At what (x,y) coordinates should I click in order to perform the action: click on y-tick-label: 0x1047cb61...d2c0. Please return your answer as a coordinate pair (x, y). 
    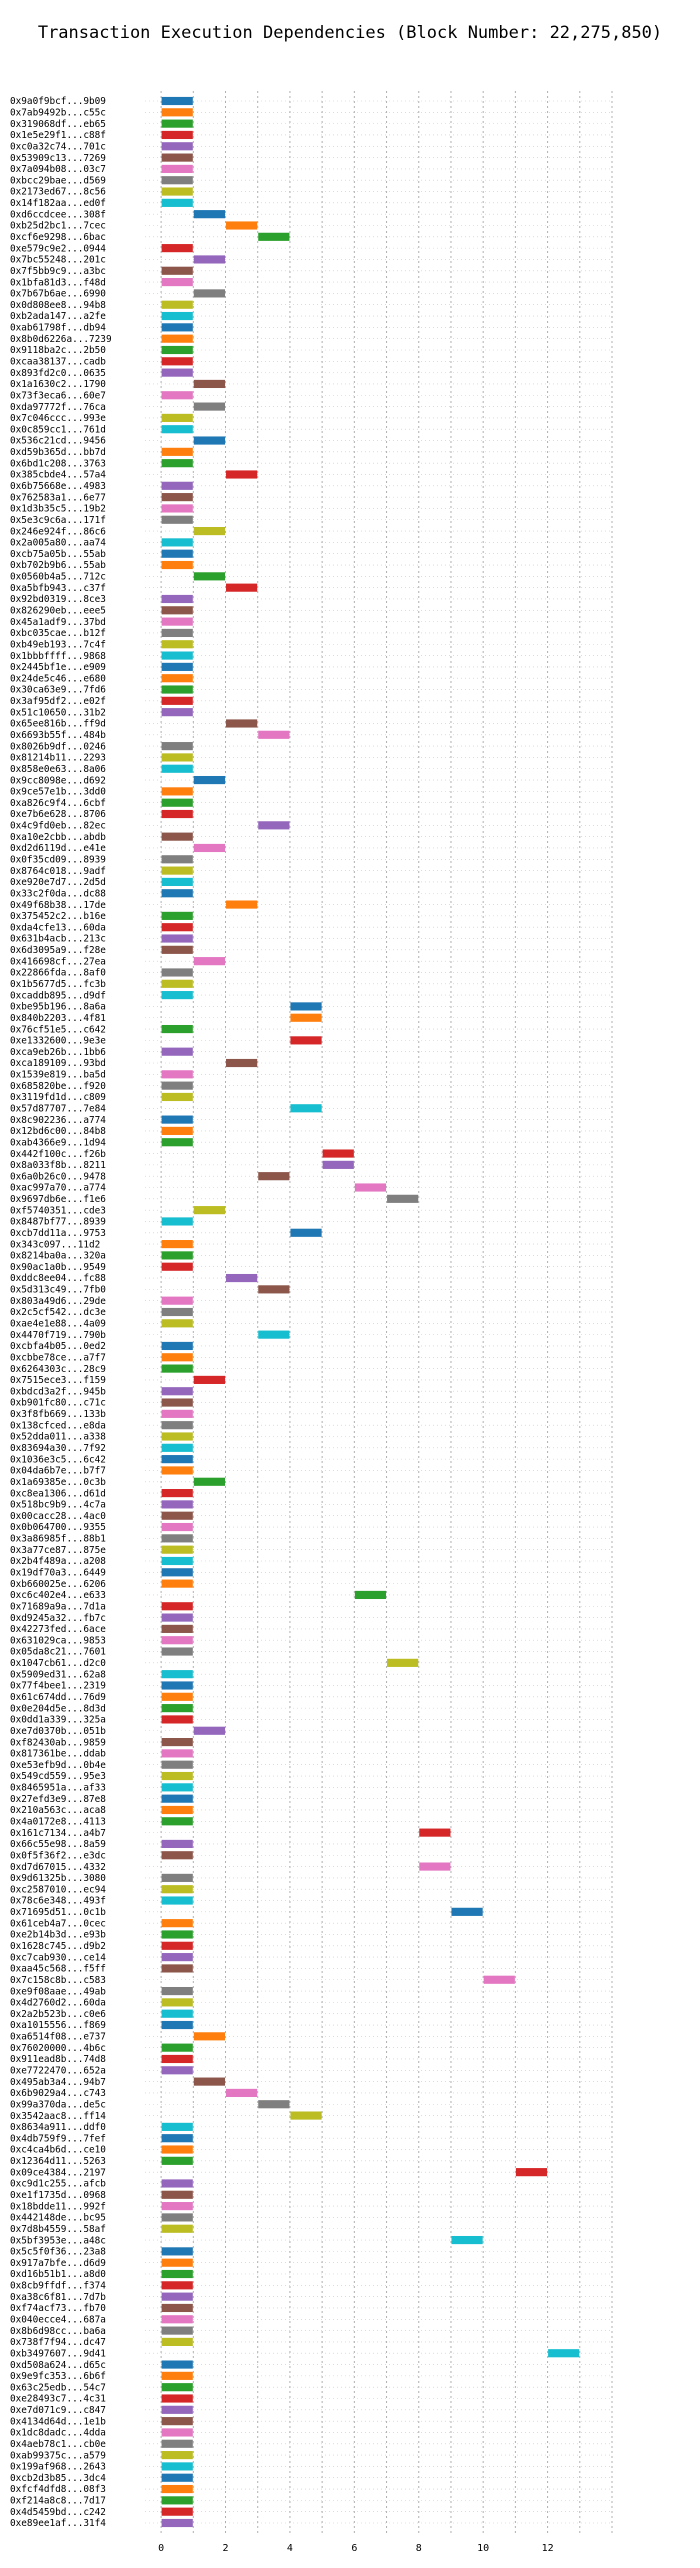
    Looking at the image, I should click on (58, 1663).